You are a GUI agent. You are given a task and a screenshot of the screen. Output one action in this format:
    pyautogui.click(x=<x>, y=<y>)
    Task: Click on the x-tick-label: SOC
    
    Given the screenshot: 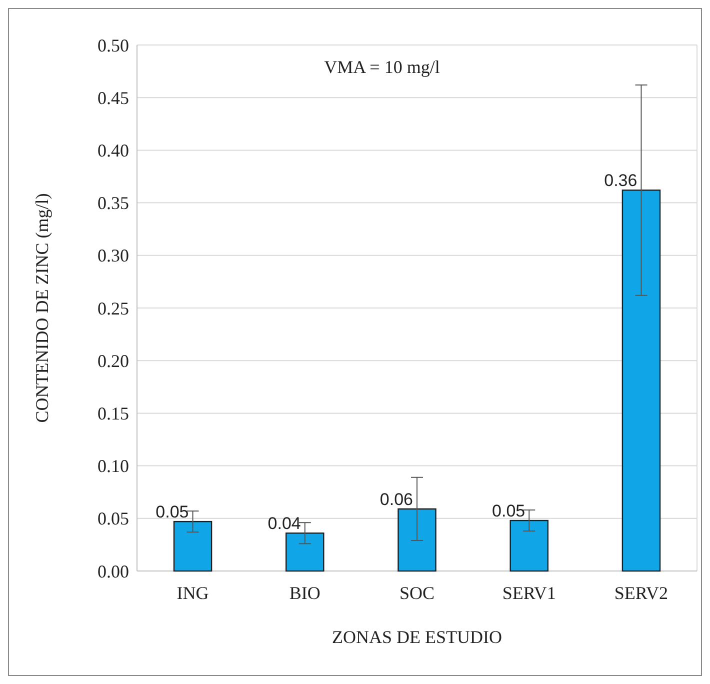 What is the action you would take?
    pyautogui.click(x=417, y=593)
    